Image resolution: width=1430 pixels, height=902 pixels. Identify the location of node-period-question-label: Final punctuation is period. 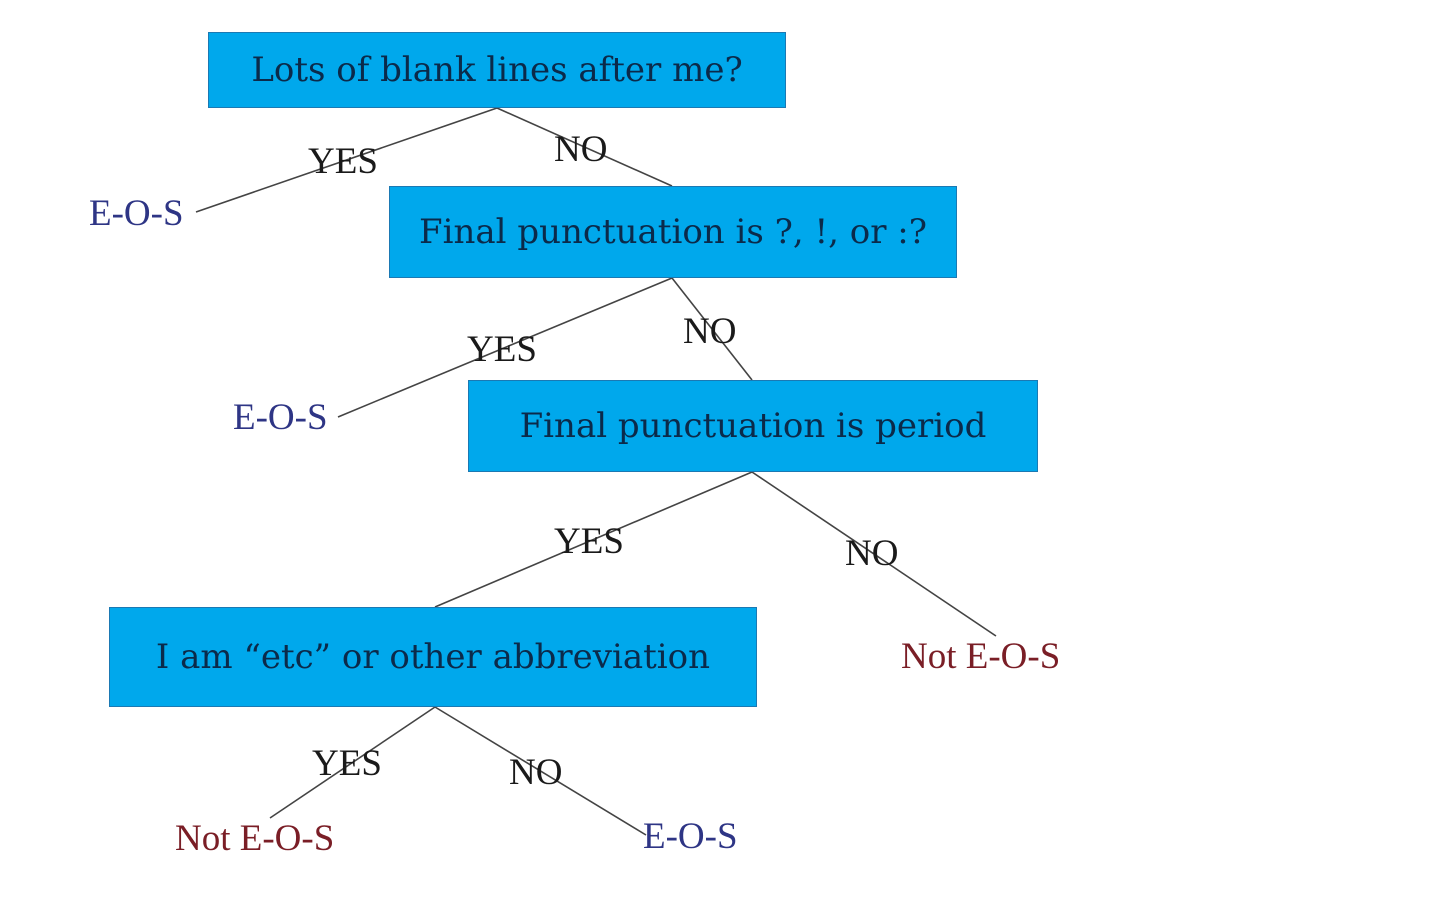
(753, 426).